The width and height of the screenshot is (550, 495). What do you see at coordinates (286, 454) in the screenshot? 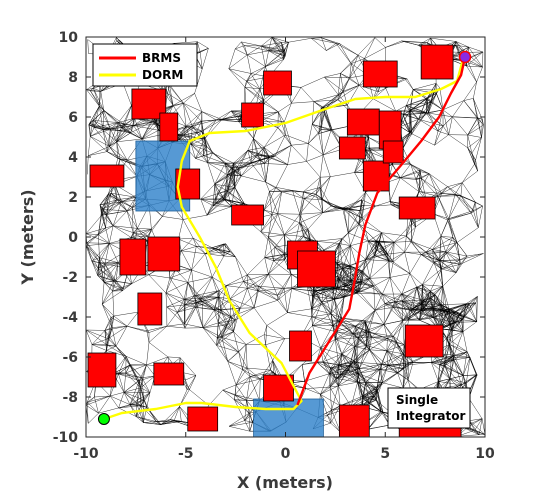
I see `x-tick-label: 0` at bounding box center [286, 454].